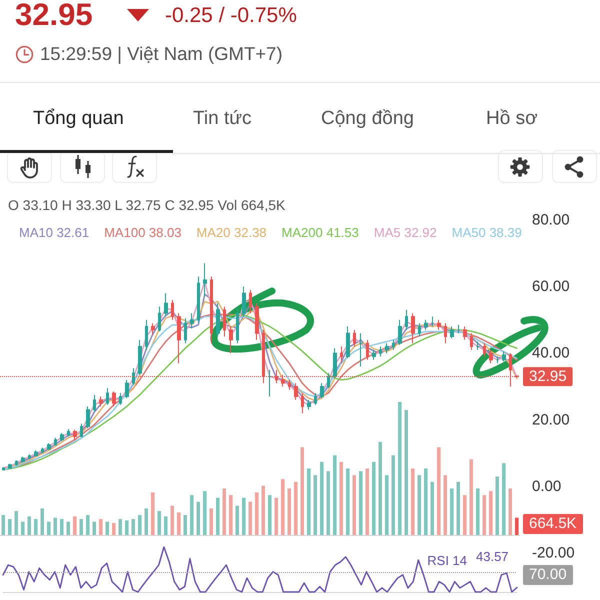 This screenshot has height=600, width=600. What do you see at coordinates (161, 54) in the screenshot?
I see `text: 15:29:59 | Việt Nam (GMT+7)` at bounding box center [161, 54].